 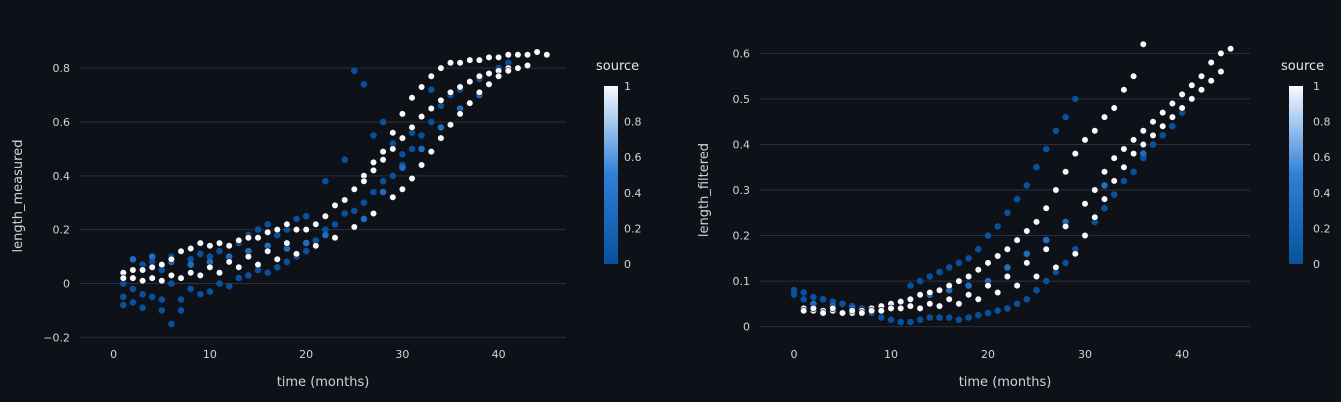 What do you see at coordinates (18, 196) in the screenshot?
I see `y-axis-title: length_measured` at bounding box center [18, 196].